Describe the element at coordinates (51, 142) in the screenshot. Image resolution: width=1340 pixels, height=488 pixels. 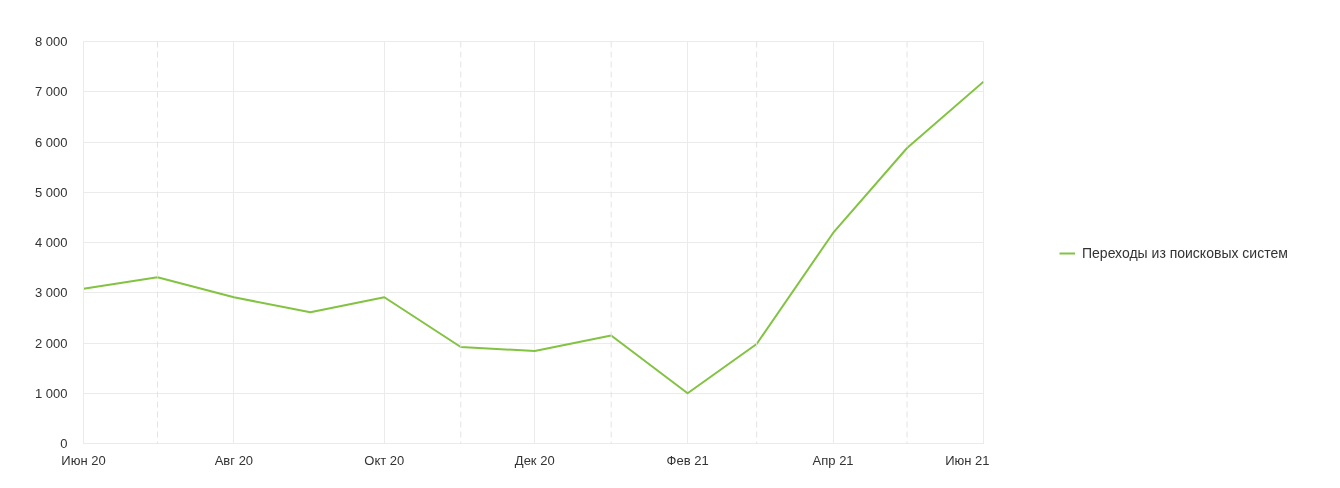
I see `y-tick-label: 6 000` at that location.